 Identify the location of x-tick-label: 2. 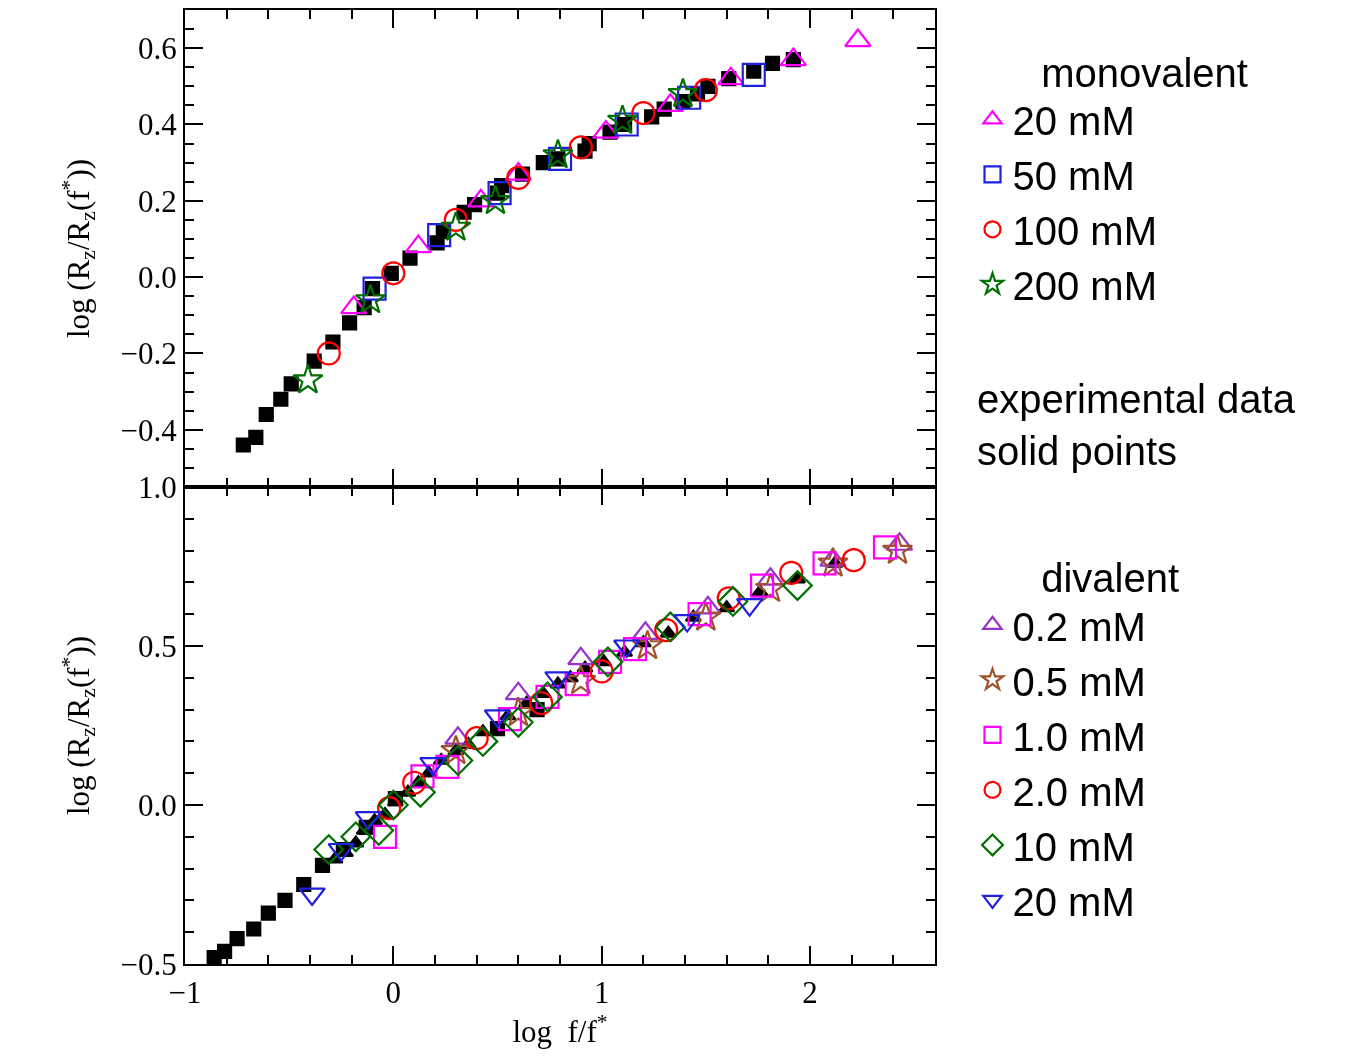
(810, 993).